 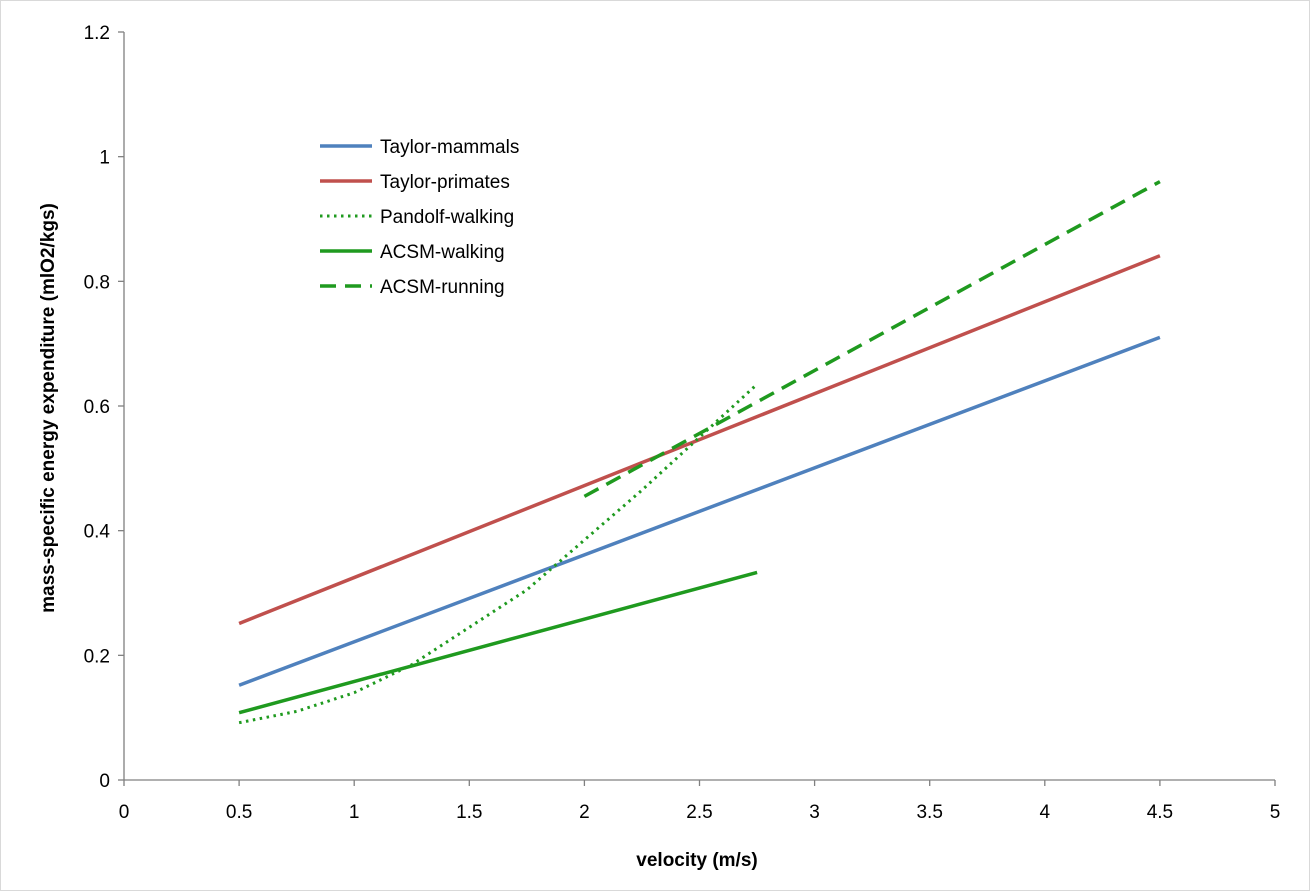 I want to click on x-tick-label: 1, so click(x=354, y=812).